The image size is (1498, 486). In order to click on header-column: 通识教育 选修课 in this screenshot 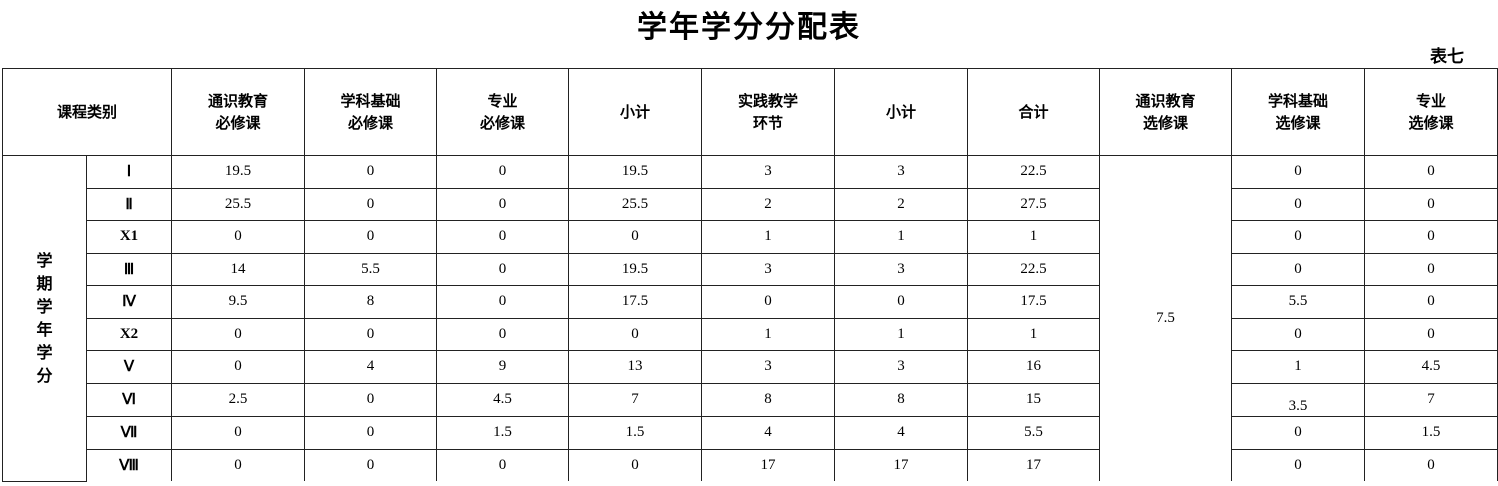, I will do `click(1166, 112)`.